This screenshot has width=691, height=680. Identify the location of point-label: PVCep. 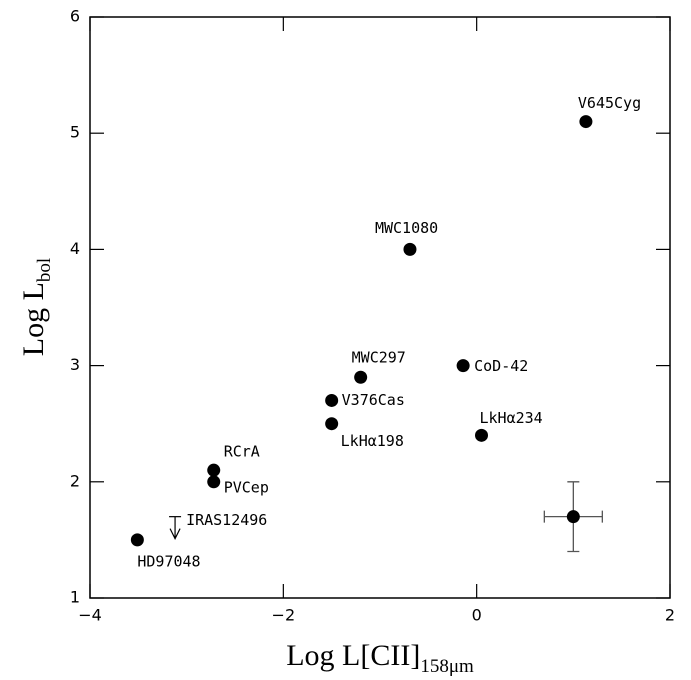
(246, 487).